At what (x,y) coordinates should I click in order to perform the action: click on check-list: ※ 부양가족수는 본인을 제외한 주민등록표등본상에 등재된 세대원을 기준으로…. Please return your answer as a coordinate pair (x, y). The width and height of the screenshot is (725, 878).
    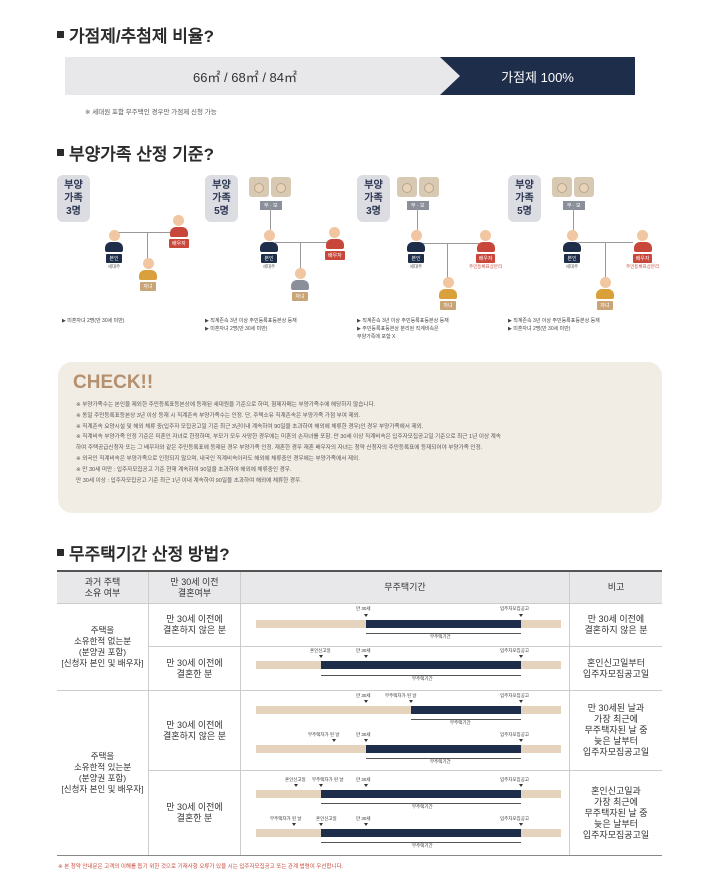
    Looking at the image, I should click on (288, 443).